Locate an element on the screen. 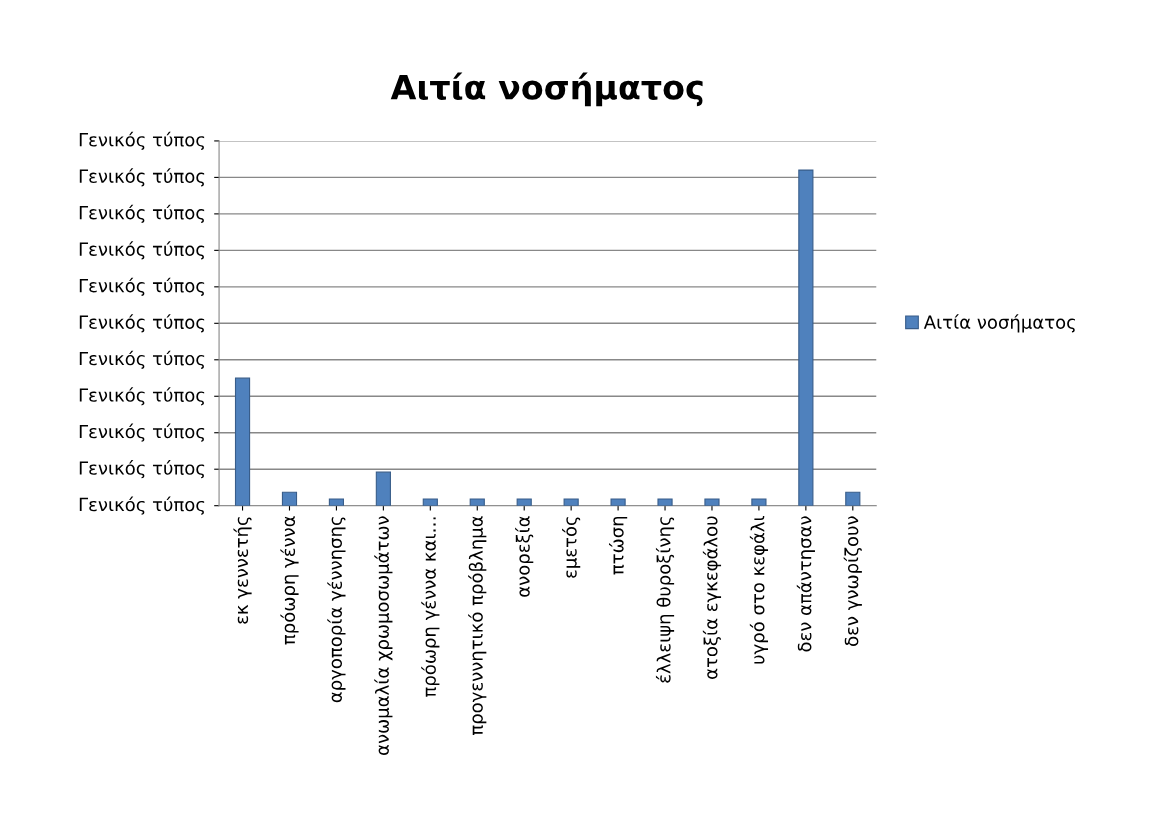 This screenshot has height=829, width=1153. x-tick-label: εμετός is located at coordinates (571, 547).